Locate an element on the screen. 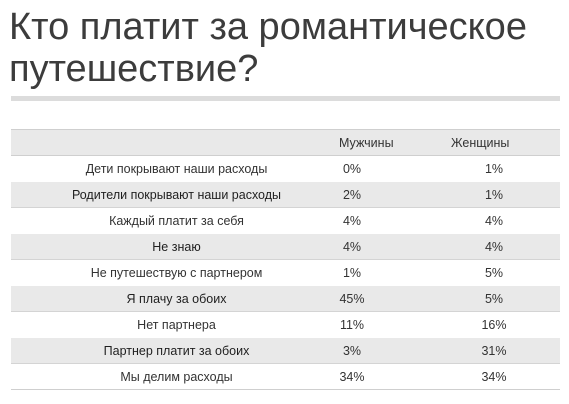 The width and height of the screenshot is (569, 404). men-value: 34% is located at coordinates (352, 376).